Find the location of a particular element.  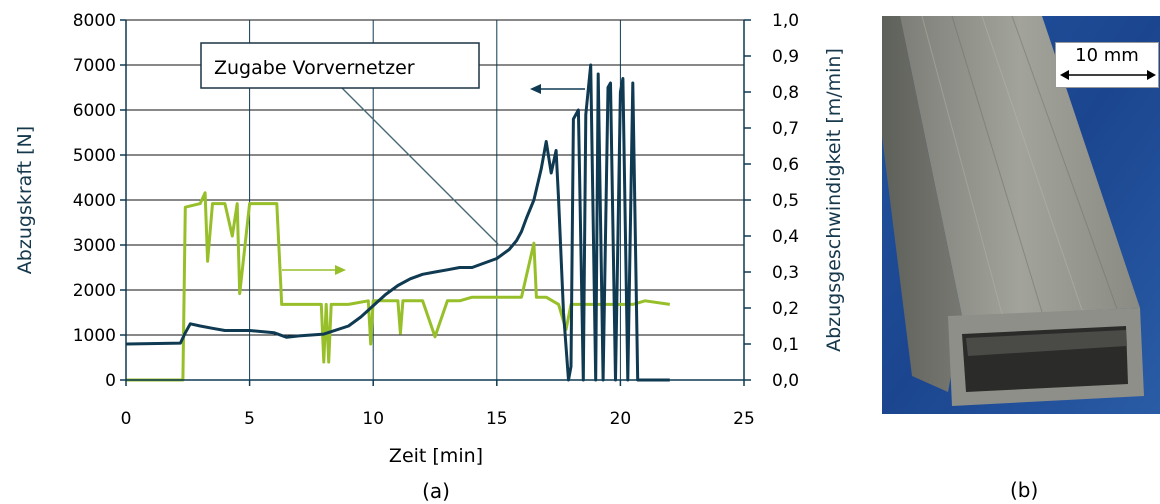

y-left-tick-label: 0 is located at coordinates (110, 381).